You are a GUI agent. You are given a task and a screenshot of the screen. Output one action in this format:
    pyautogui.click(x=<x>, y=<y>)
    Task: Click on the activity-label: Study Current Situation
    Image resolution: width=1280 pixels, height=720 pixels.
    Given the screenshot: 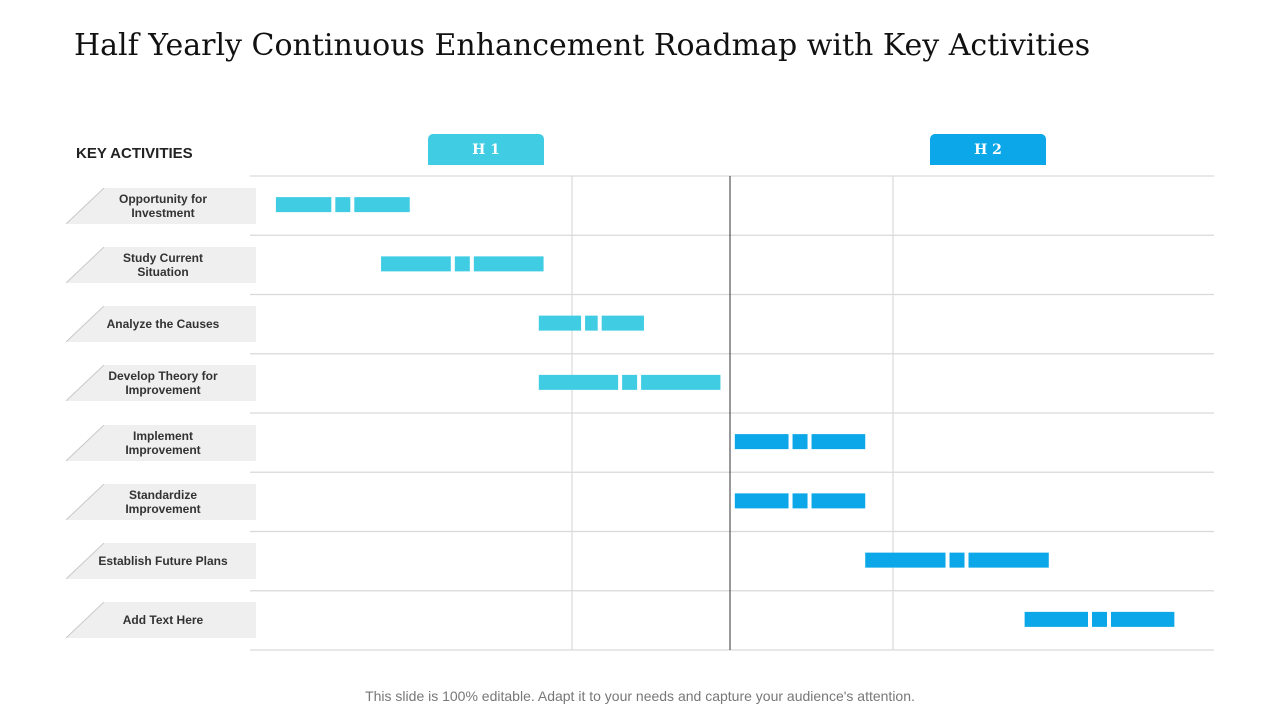 What is the action you would take?
    pyautogui.click(x=161, y=264)
    